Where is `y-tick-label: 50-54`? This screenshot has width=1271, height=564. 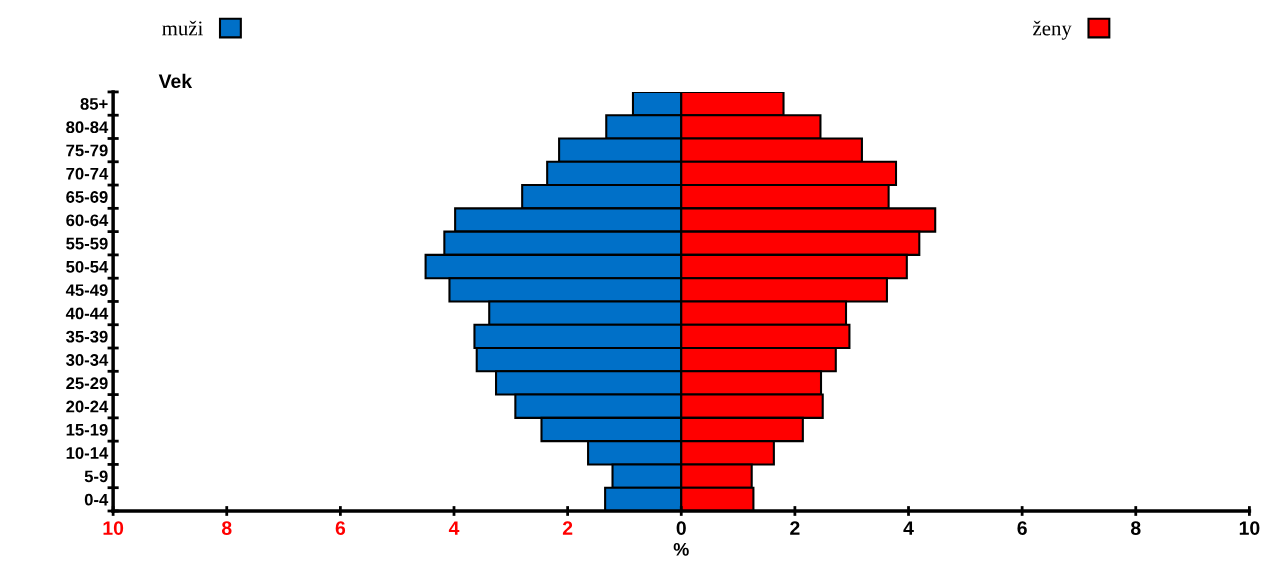
y-tick-label: 50-54 is located at coordinates (87, 266).